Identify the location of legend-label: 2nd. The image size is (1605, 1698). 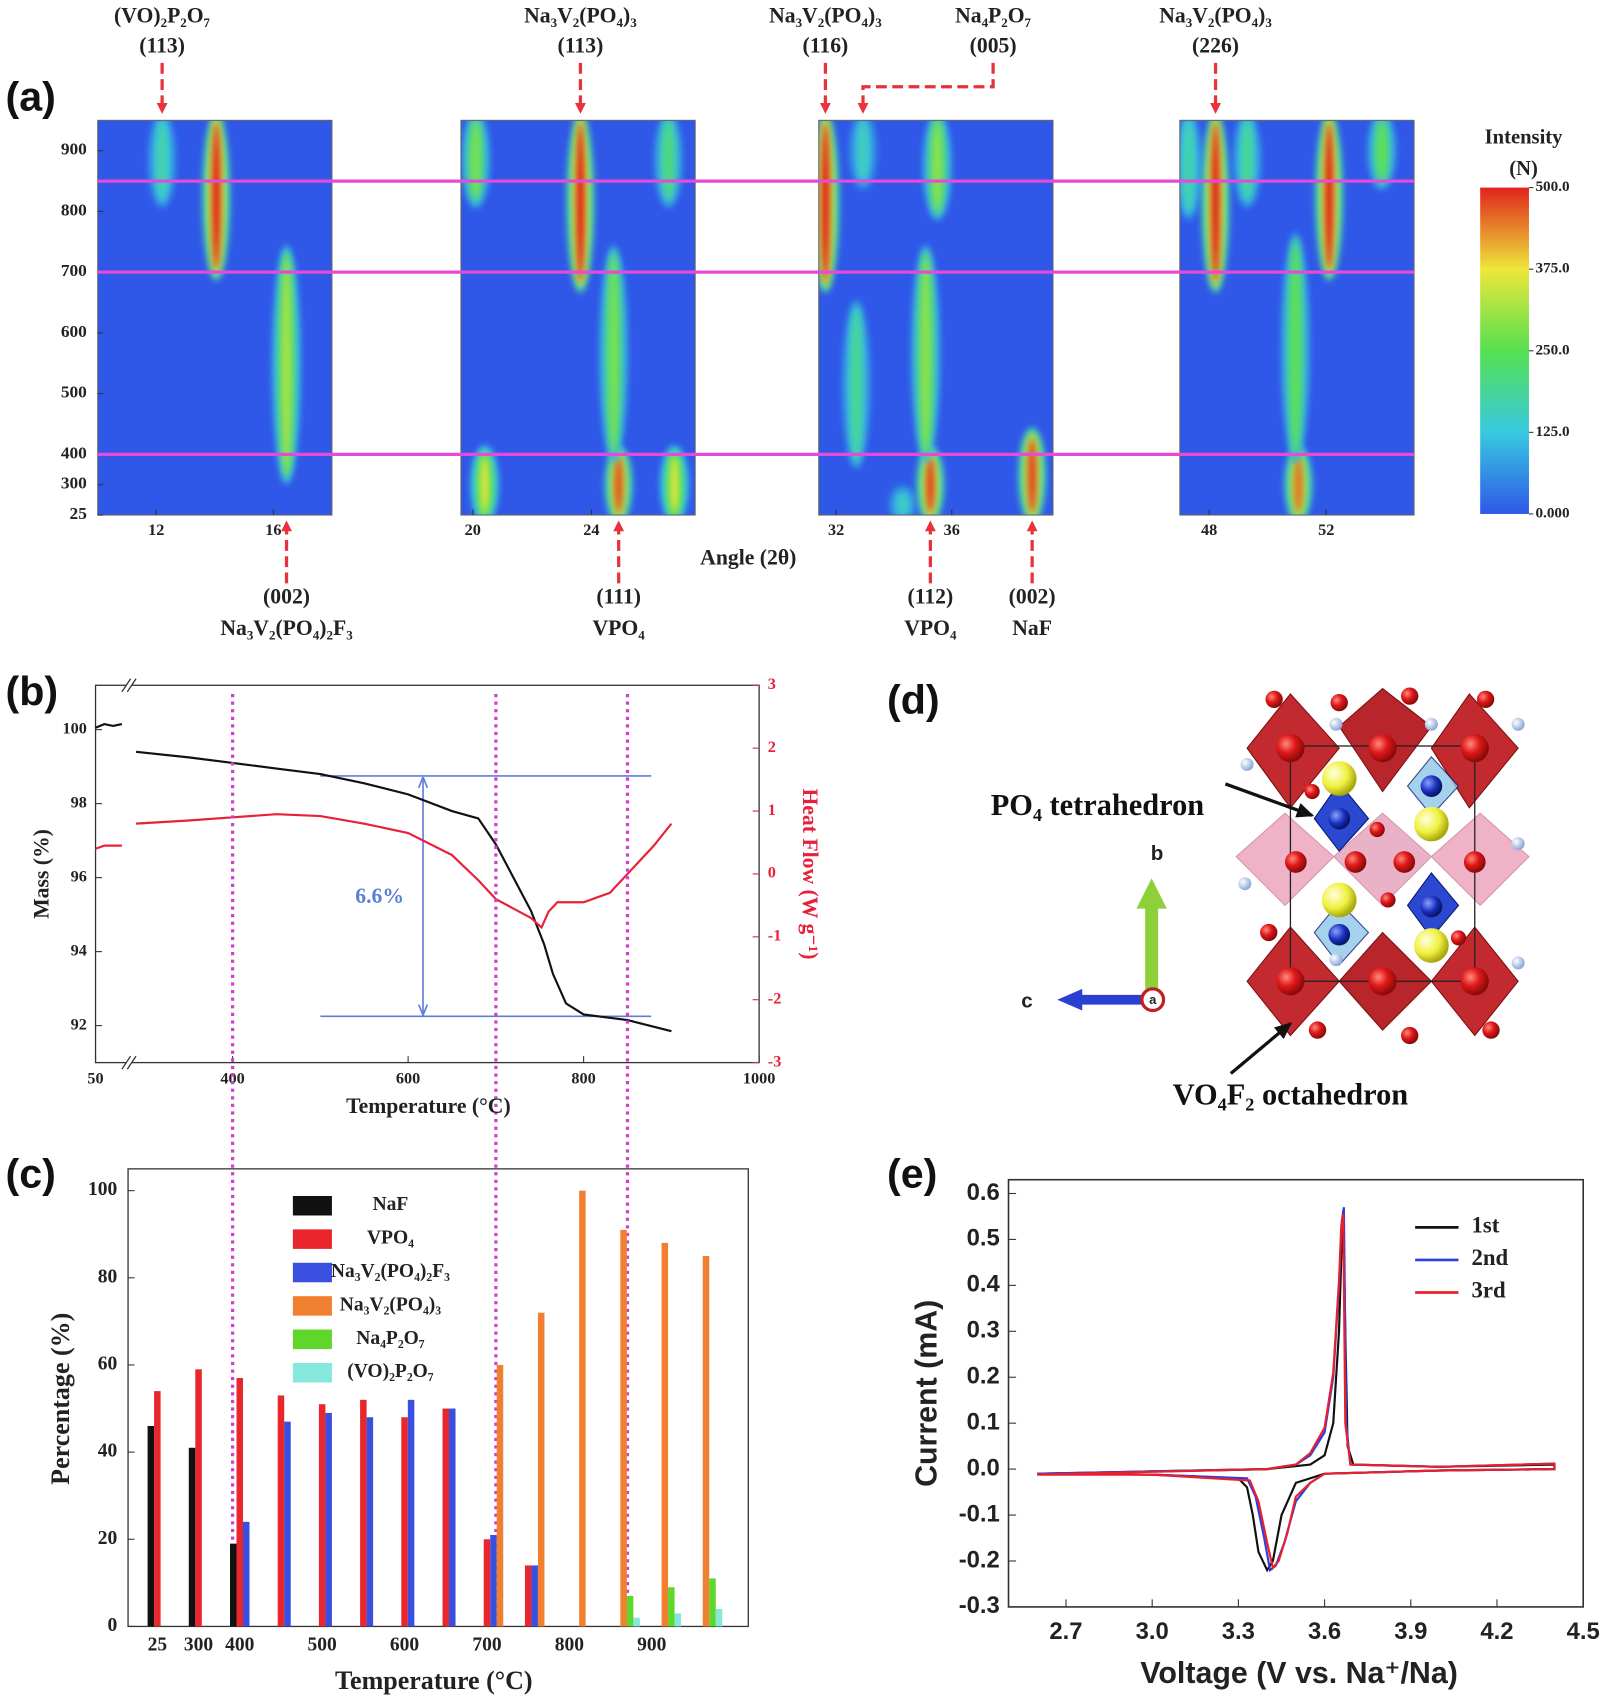
(1490, 1257).